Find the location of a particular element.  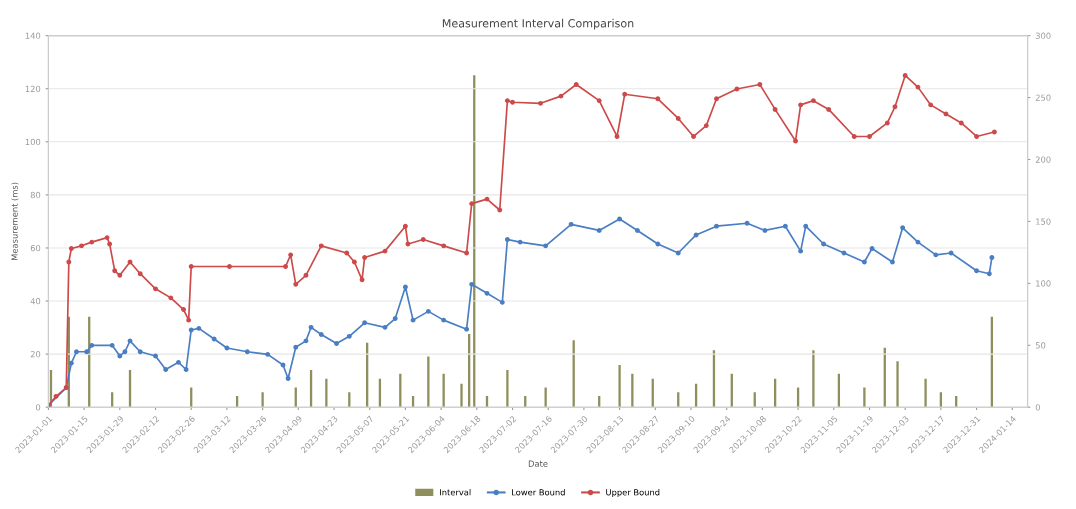

x-axis-title: Date is located at coordinates (538, 463).